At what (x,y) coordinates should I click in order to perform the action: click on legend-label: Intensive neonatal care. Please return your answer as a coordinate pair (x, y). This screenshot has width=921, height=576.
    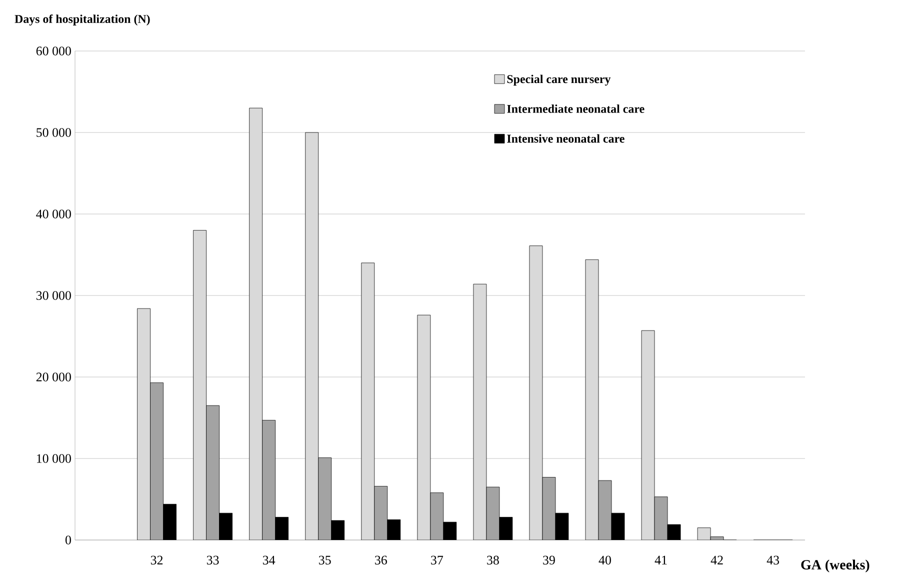
    Looking at the image, I should click on (565, 138).